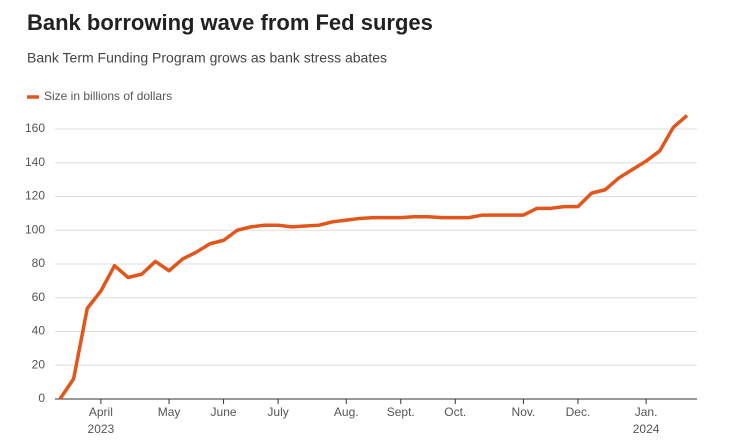 The width and height of the screenshot is (736, 446). Describe the element at coordinates (35, 128) in the screenshot. I see `y-tick-label: 160` at that location.